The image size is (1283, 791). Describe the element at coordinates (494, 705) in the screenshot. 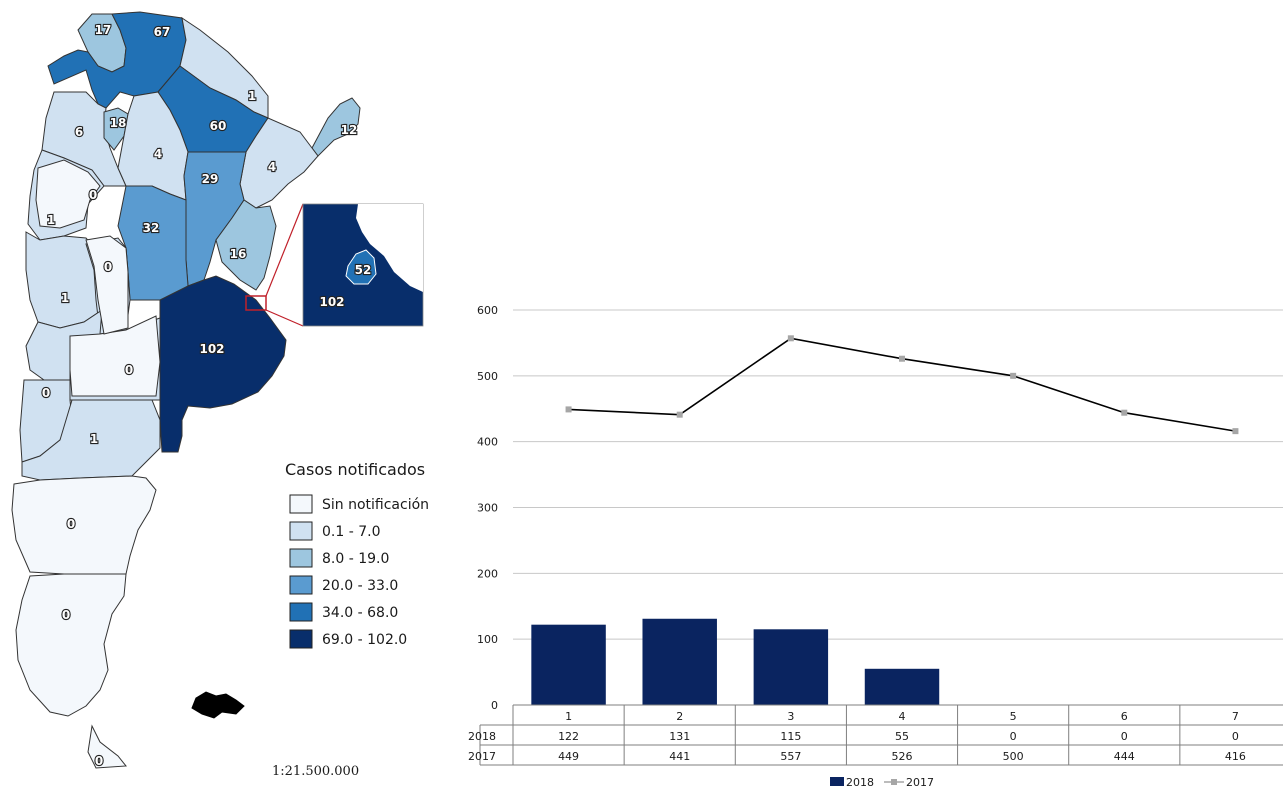

I see `y-tick-label: 0` at that location.